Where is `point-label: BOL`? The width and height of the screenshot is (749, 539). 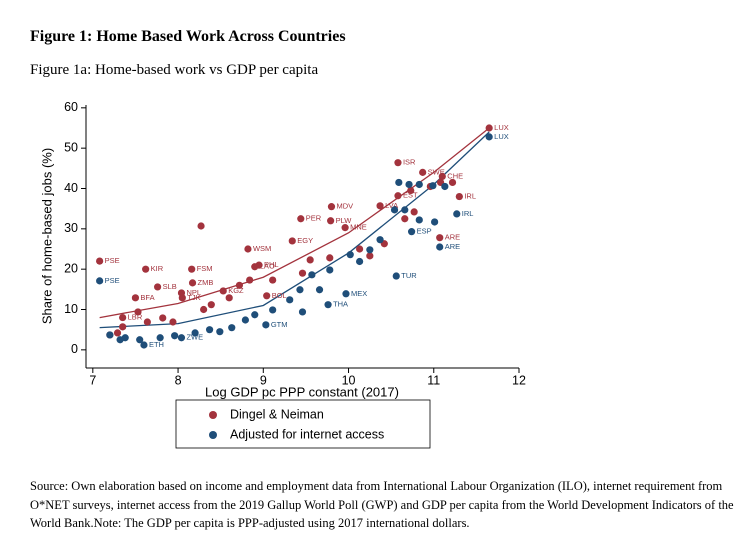 point-label: BOL is located at coordinates (279, 295).